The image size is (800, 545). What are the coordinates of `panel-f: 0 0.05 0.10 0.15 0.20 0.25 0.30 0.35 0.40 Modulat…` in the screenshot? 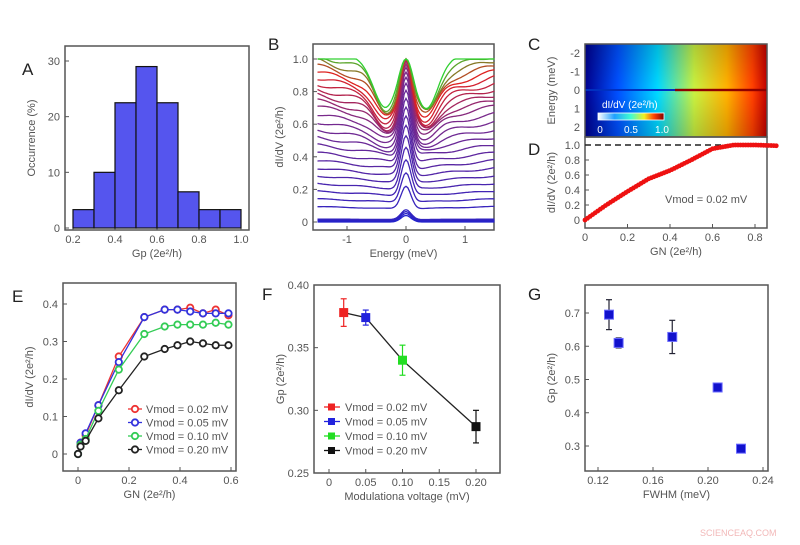 It's located at (388, 391).